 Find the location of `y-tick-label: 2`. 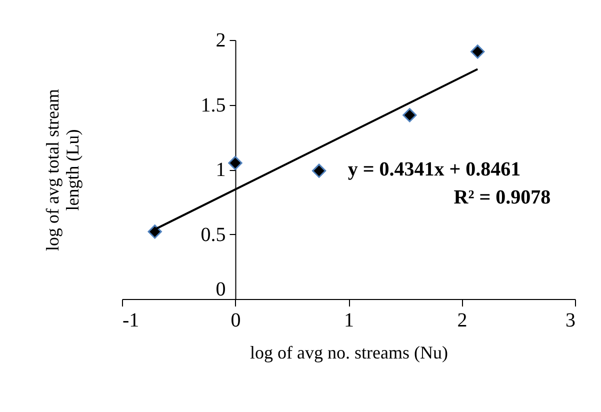

y-tick-label: 2 is located at coordinates (221, 41).